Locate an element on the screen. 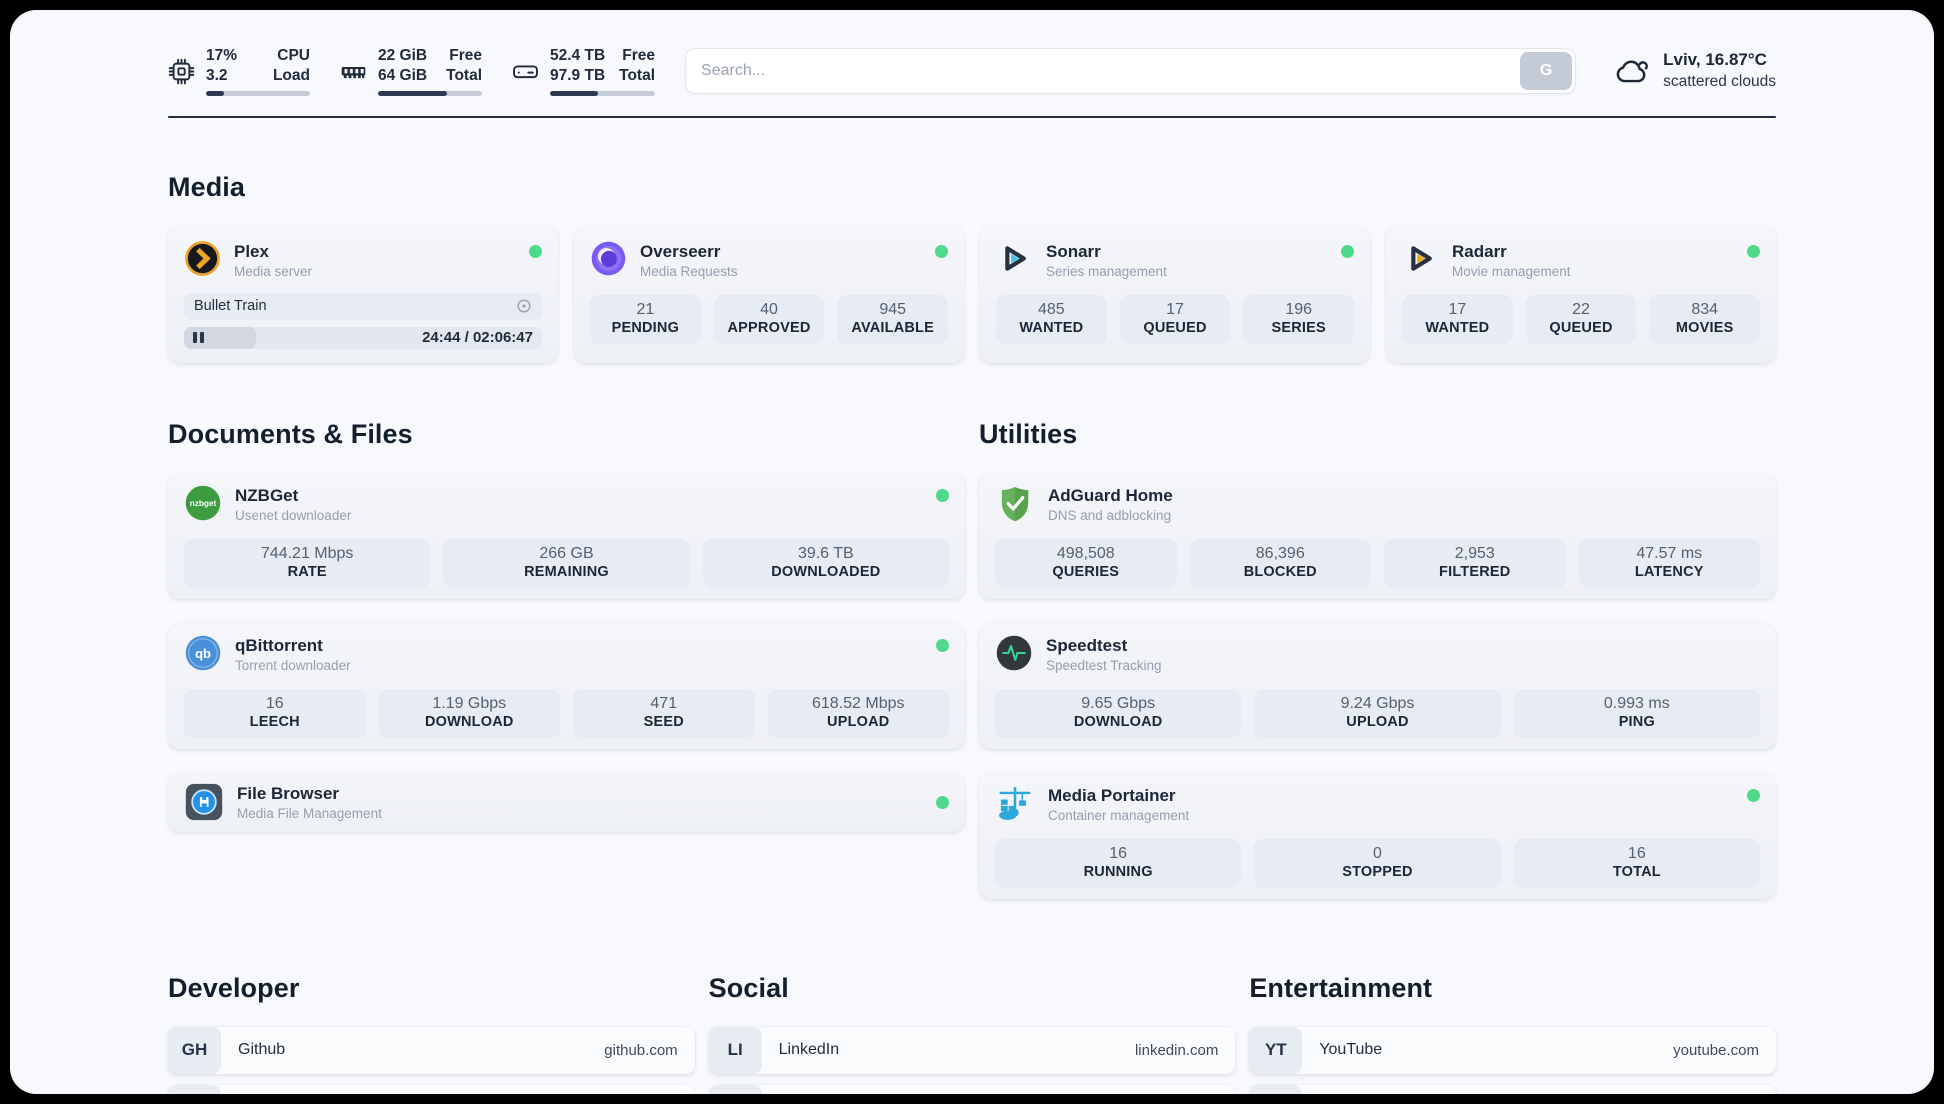  search-engine-button: G is located at coordinates (1546, 71).